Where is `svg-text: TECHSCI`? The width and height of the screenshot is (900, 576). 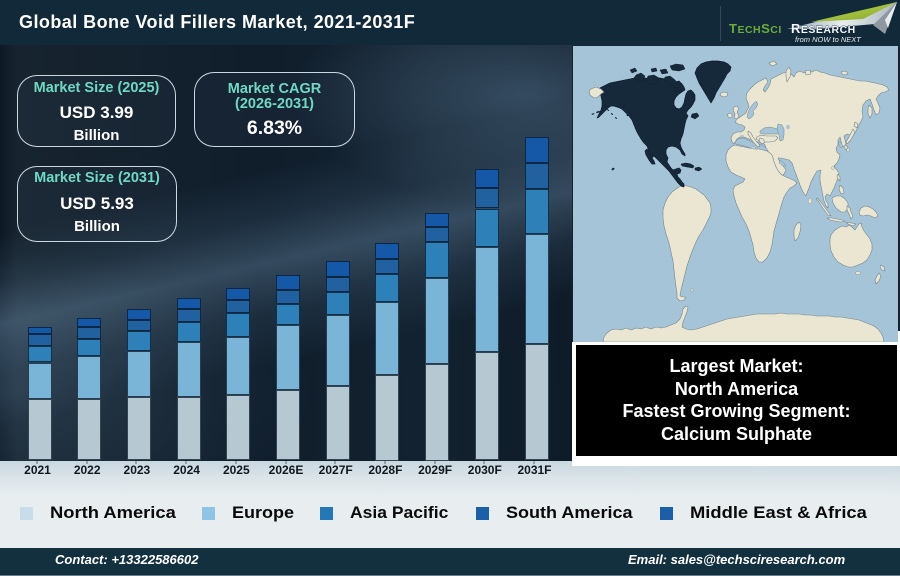
svg-text: TECHSCI is located at coordinates (755, 28).